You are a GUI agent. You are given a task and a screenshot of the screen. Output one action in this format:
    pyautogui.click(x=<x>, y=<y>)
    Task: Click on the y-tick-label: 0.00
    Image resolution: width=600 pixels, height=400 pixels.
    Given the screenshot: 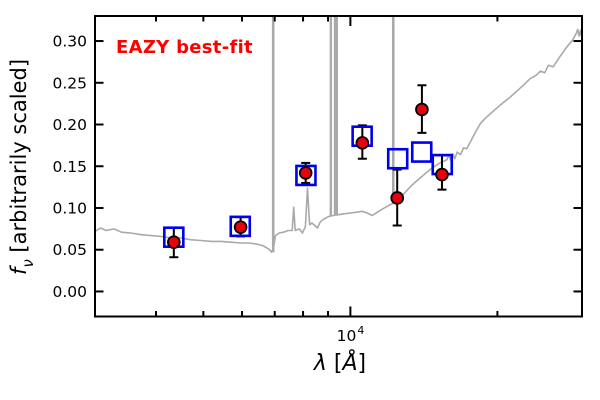 What is the action you would take?
    pyautogui.click(x=69, y=292)
    